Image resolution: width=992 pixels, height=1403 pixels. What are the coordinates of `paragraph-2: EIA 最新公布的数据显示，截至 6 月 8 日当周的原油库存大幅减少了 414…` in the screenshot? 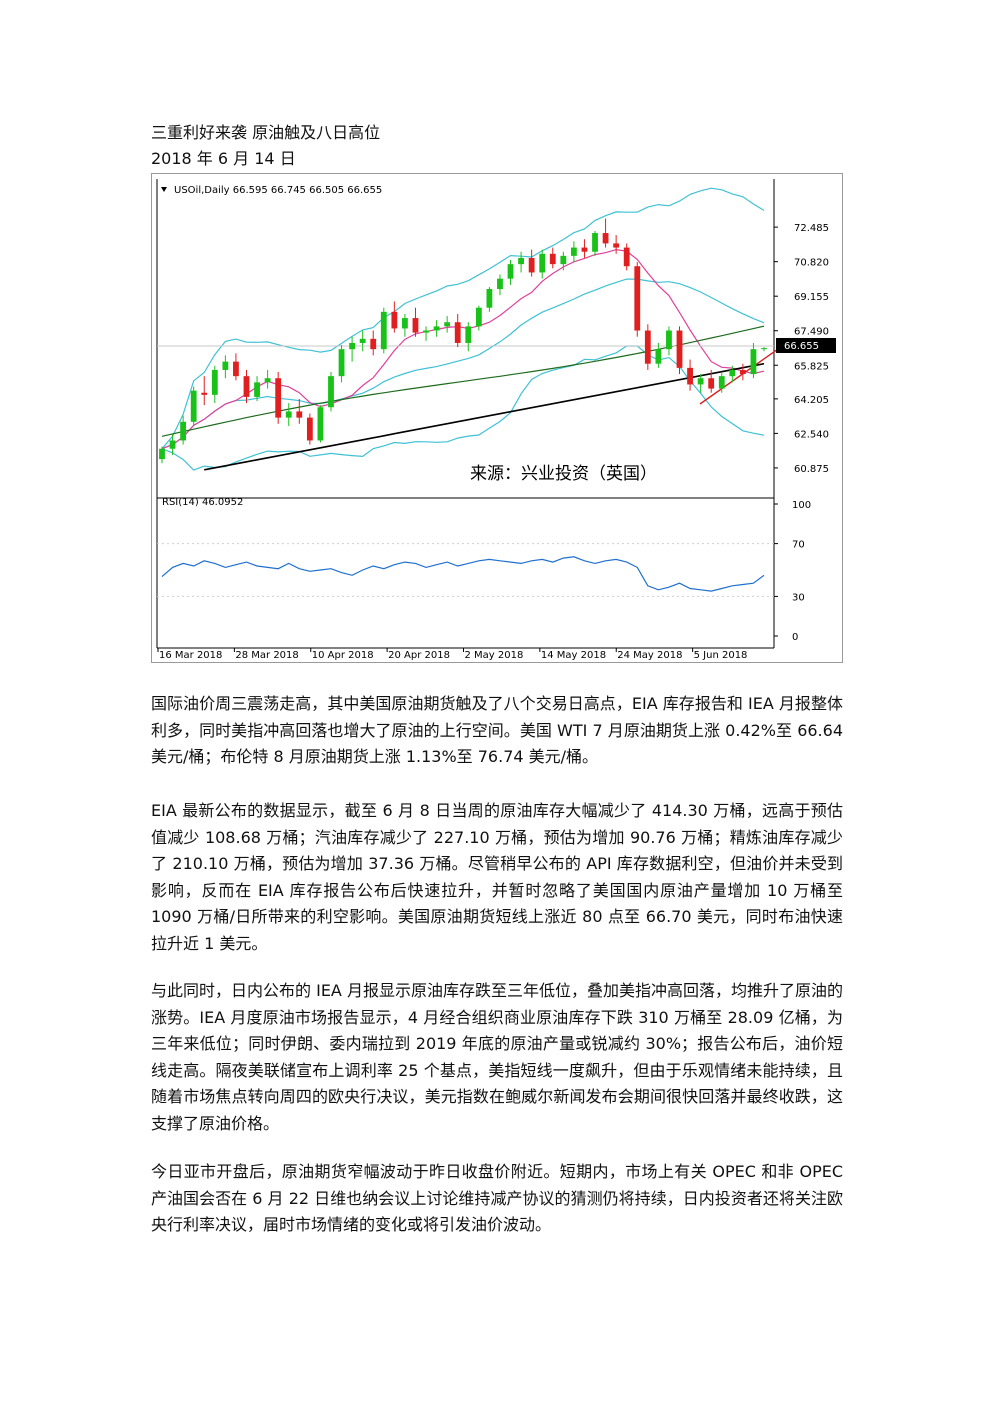 It's located at (497, 877).